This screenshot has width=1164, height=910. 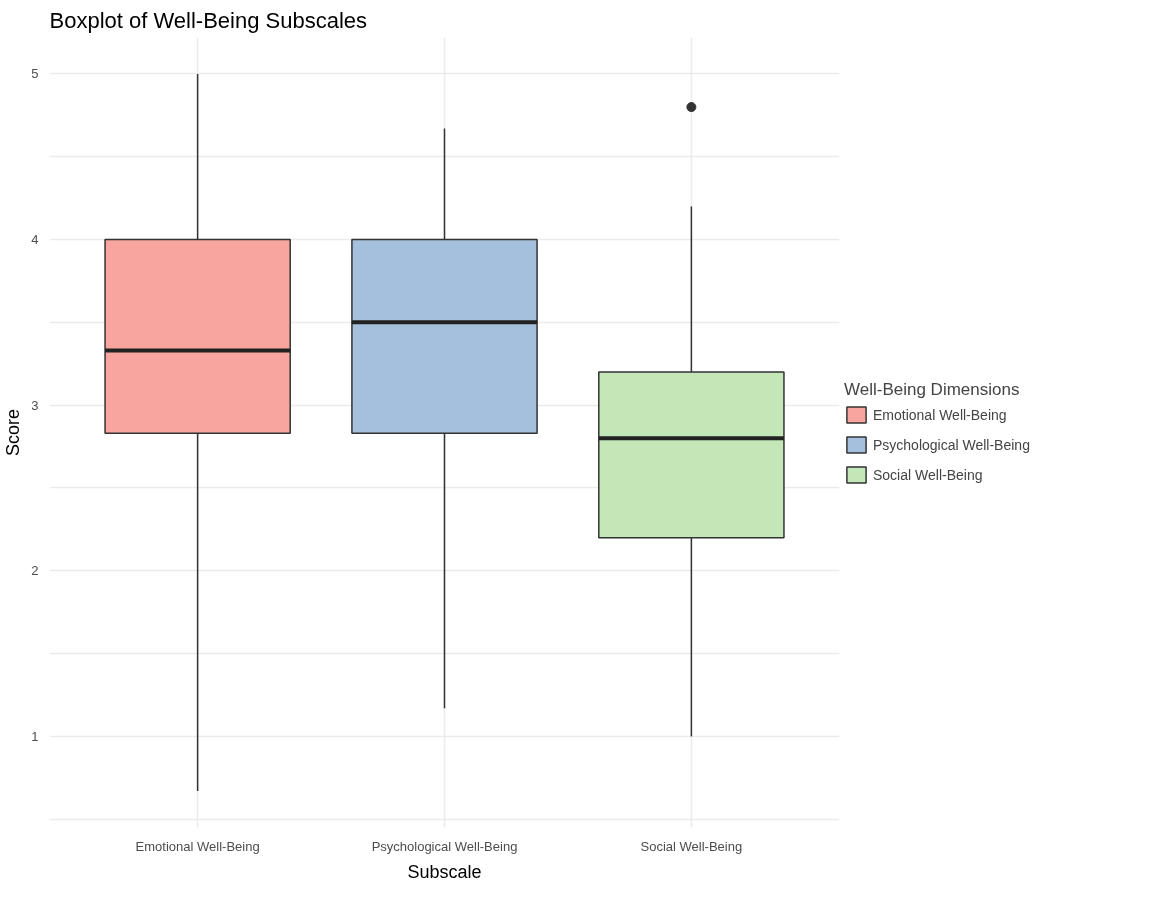 I want to click on legend-label: Psychological Well-Being, so click(x=951, y=444).